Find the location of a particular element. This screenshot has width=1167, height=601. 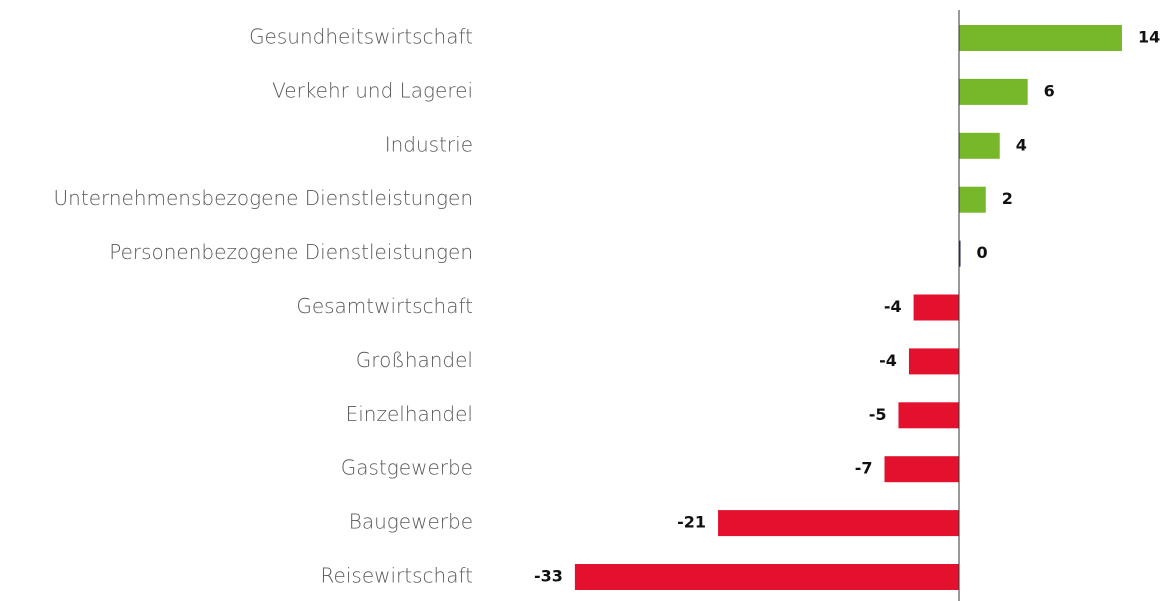

value-label: 4 is located at coordinates (1021, 144).